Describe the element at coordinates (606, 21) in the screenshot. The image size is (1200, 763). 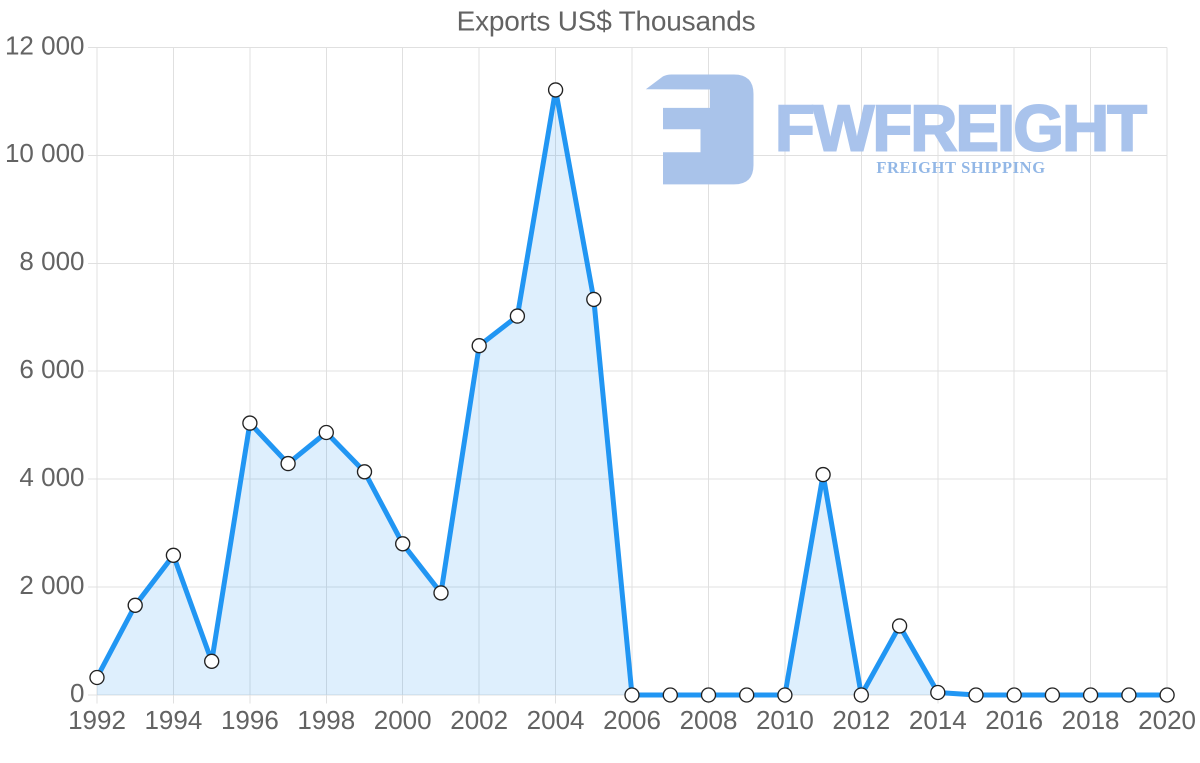
I see `svg-text: Exports US$ Thousands` at that location.